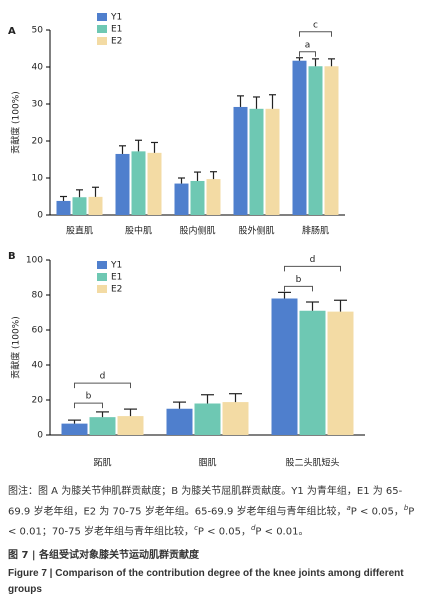 This screenshot has width=429, height=603. I want to click on y-tick-label: 100, so click(34, 261).